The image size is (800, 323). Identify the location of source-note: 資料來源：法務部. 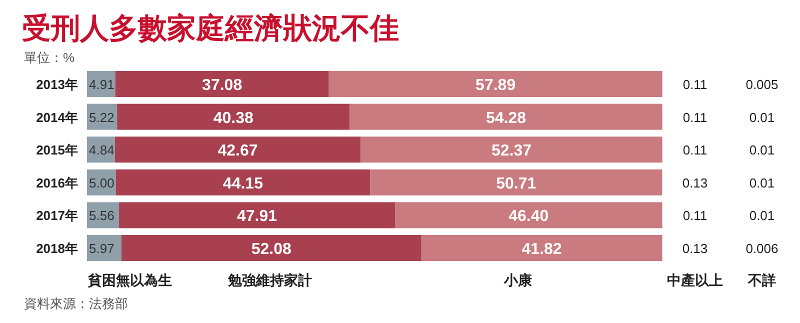
(76, 303).